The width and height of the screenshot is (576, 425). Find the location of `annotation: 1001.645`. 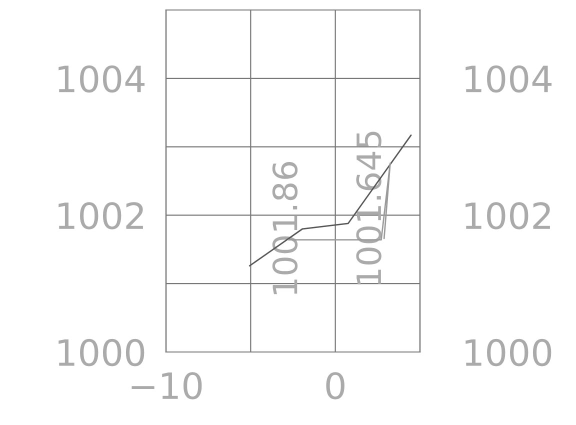

annotation: 1001.645 is located at coordinates (369, 208).